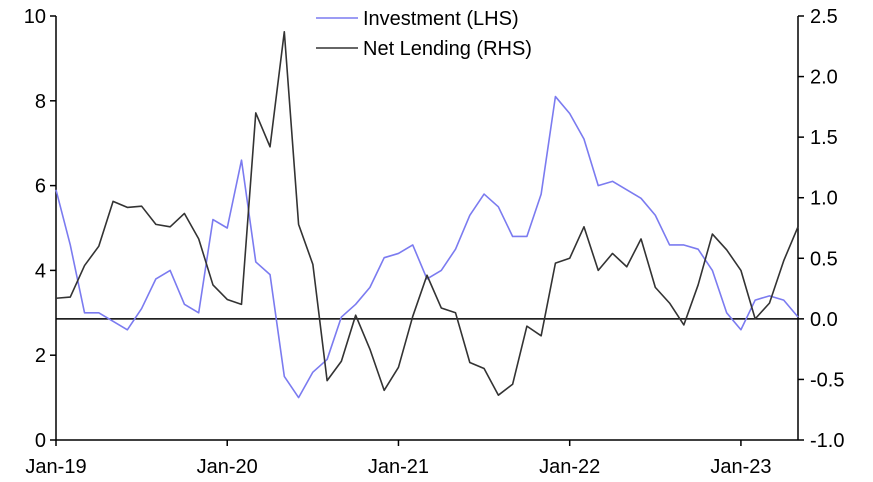  What do you see at coordinates (55, 467) in the screenshot?
I see `x-axis-tick-label: Jan-19` at bounding box center [55, 467].